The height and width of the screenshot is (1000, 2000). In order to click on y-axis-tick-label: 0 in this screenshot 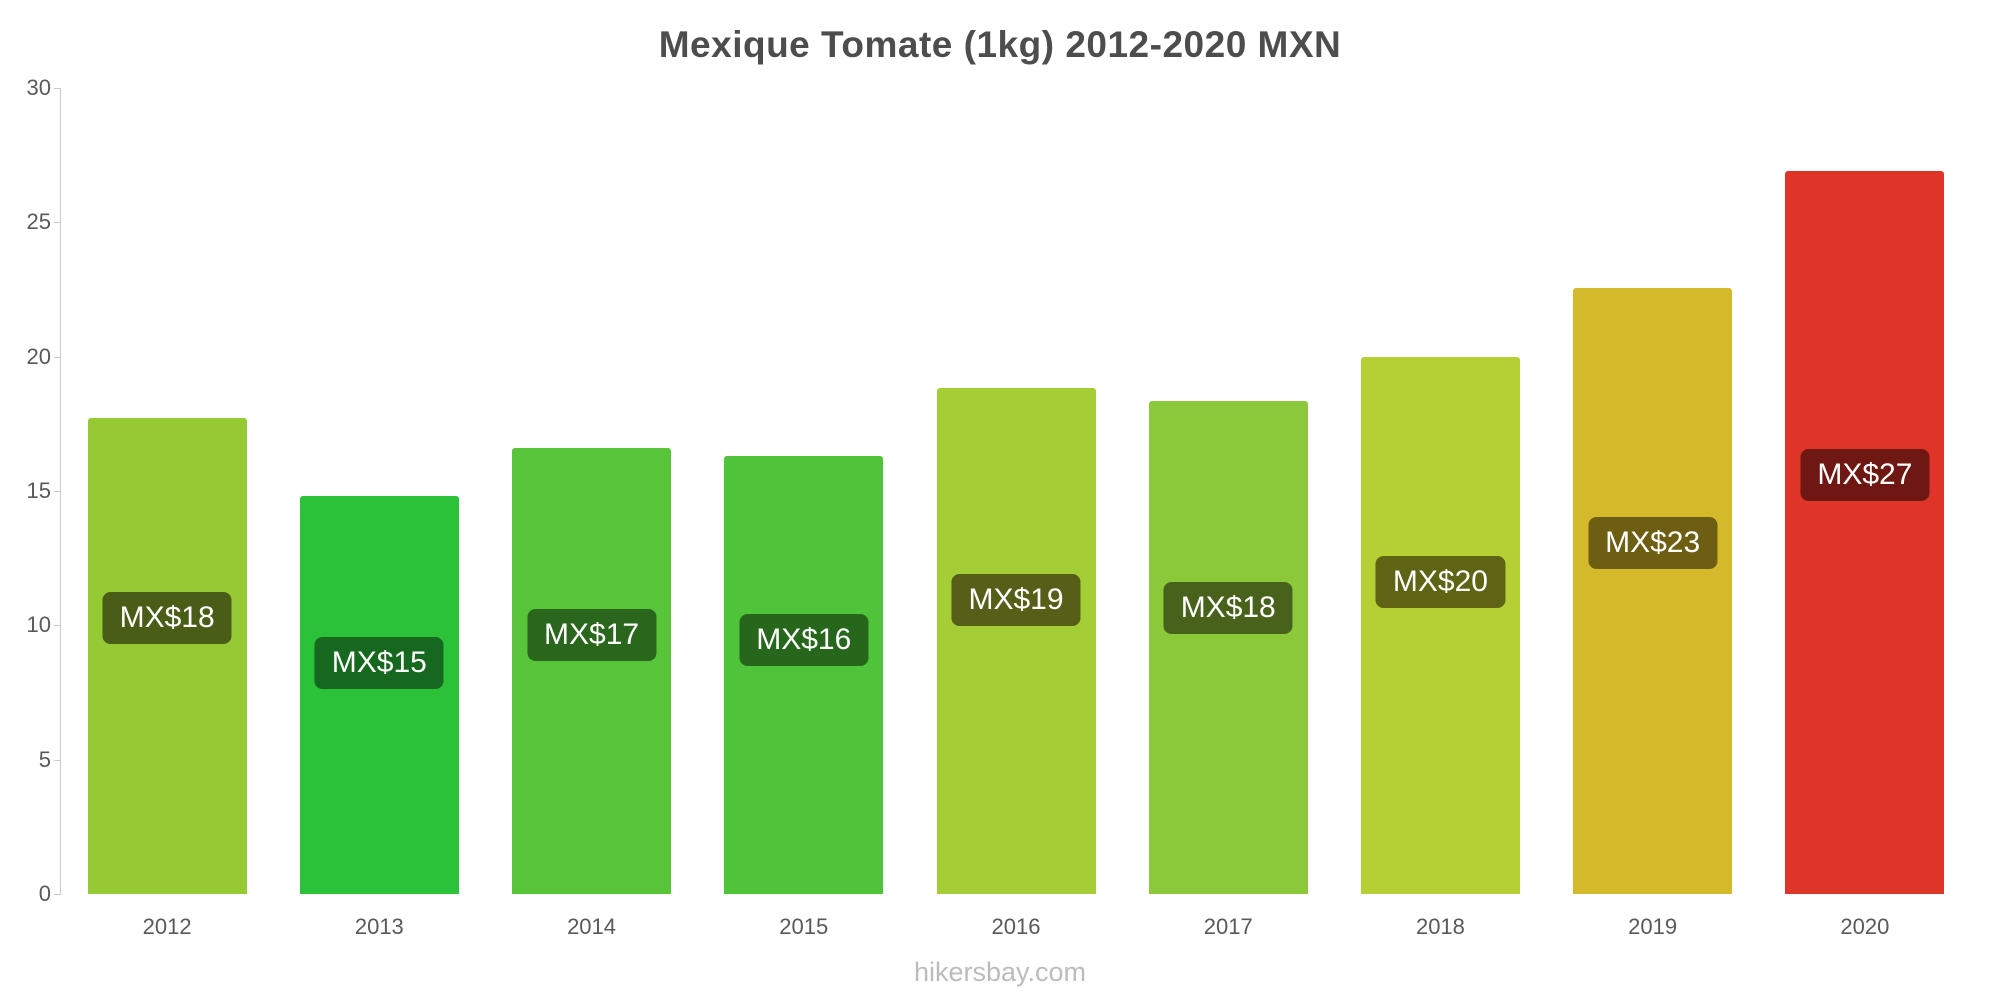, I will do `click(44, 893)`.